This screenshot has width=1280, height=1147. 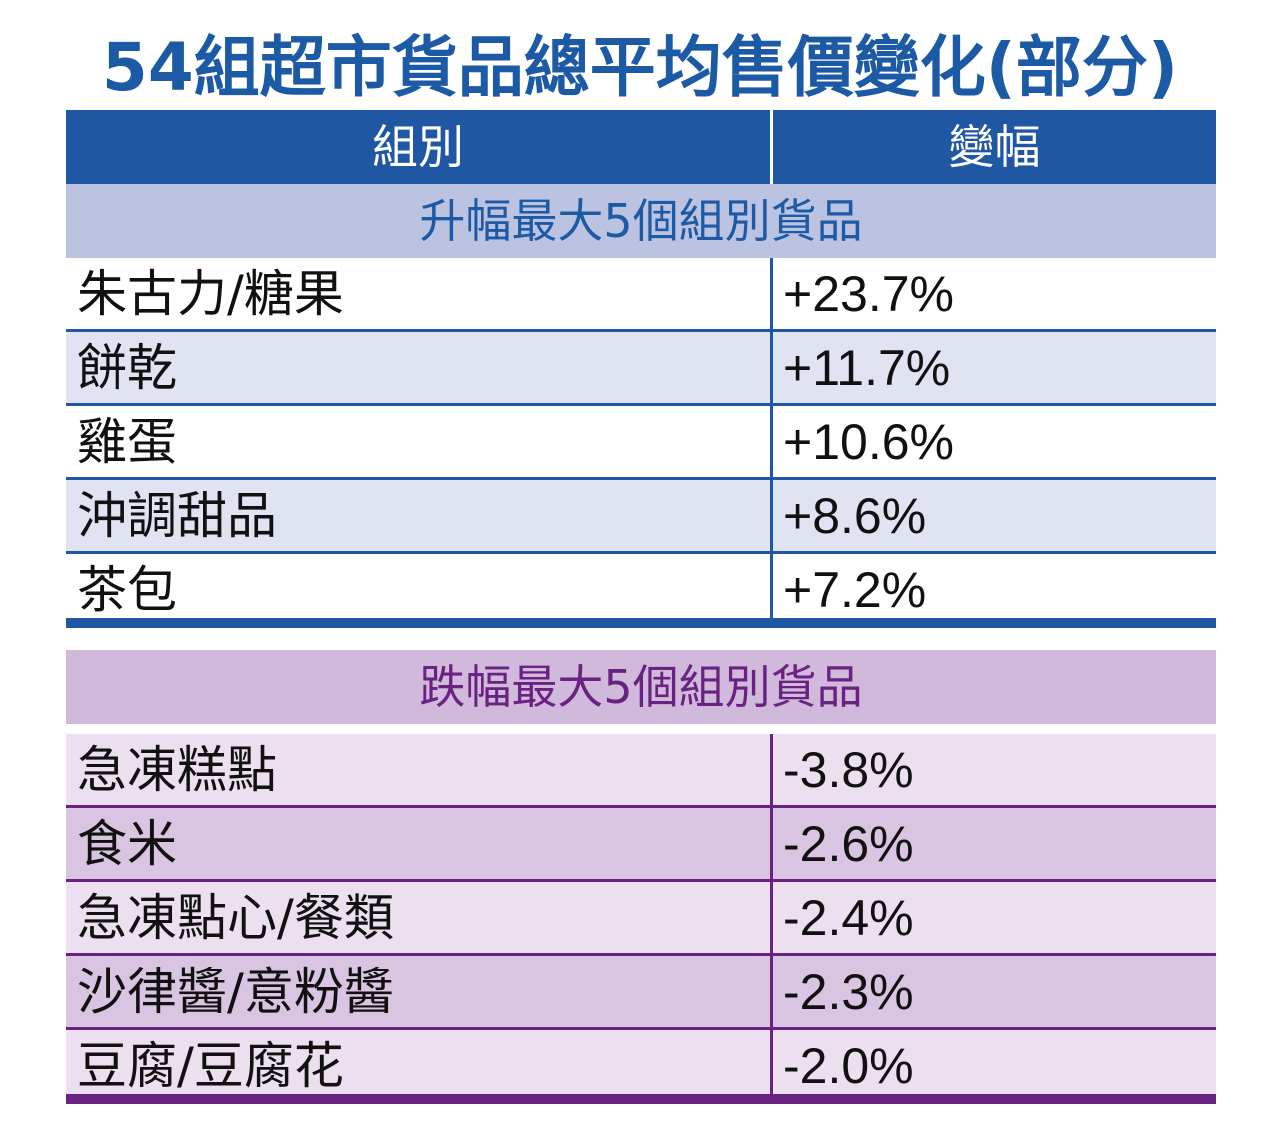 I want to click on row-change-value: +8.6%, so click(x=855, y=516).